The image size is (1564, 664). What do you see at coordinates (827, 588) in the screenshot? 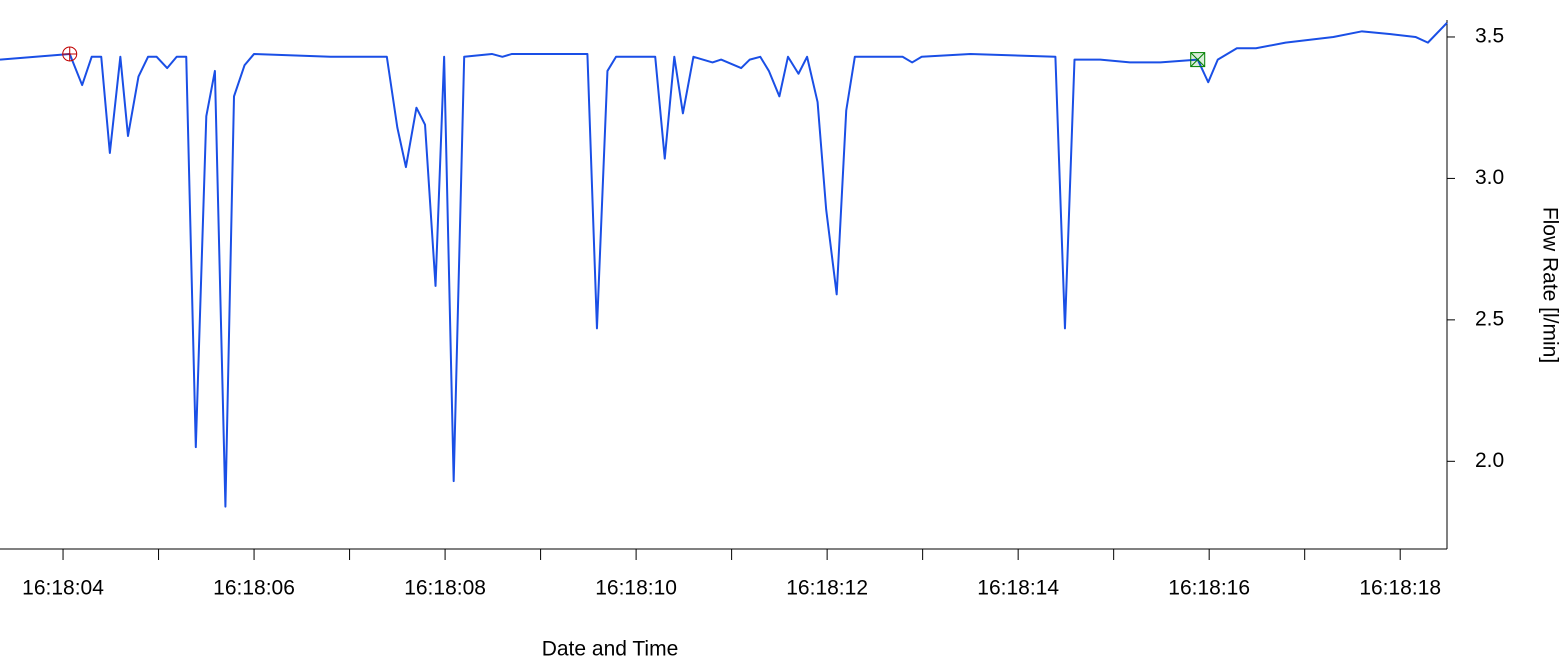
I see `x-tick-label: 16:18:12` at bounding box center [827, 588].